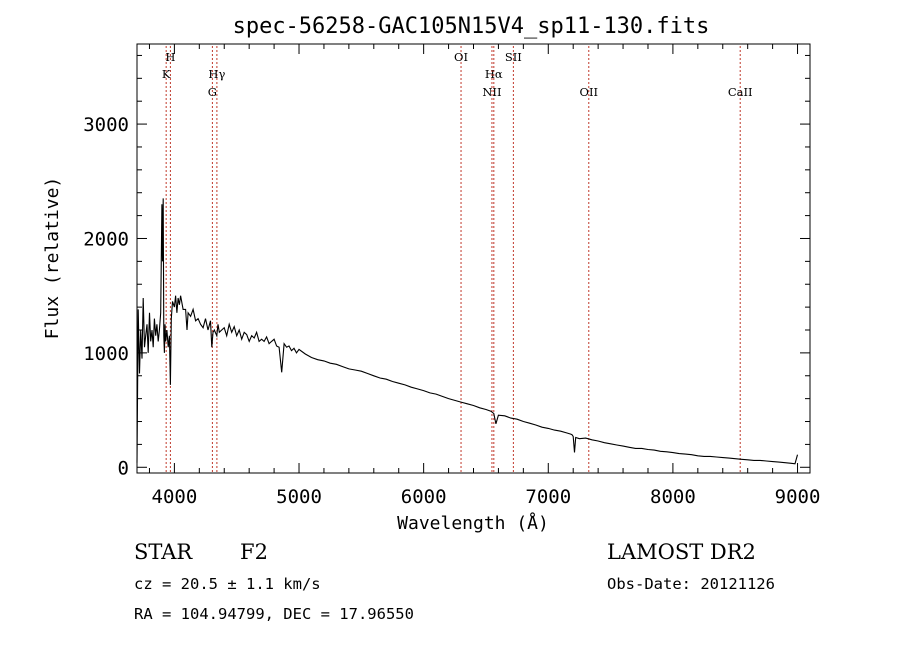 This screenshot has width=900, height=649. Describe the element at coordinates (212, 92) in the screenshot. I see `spectral-line-label: G` at that location.